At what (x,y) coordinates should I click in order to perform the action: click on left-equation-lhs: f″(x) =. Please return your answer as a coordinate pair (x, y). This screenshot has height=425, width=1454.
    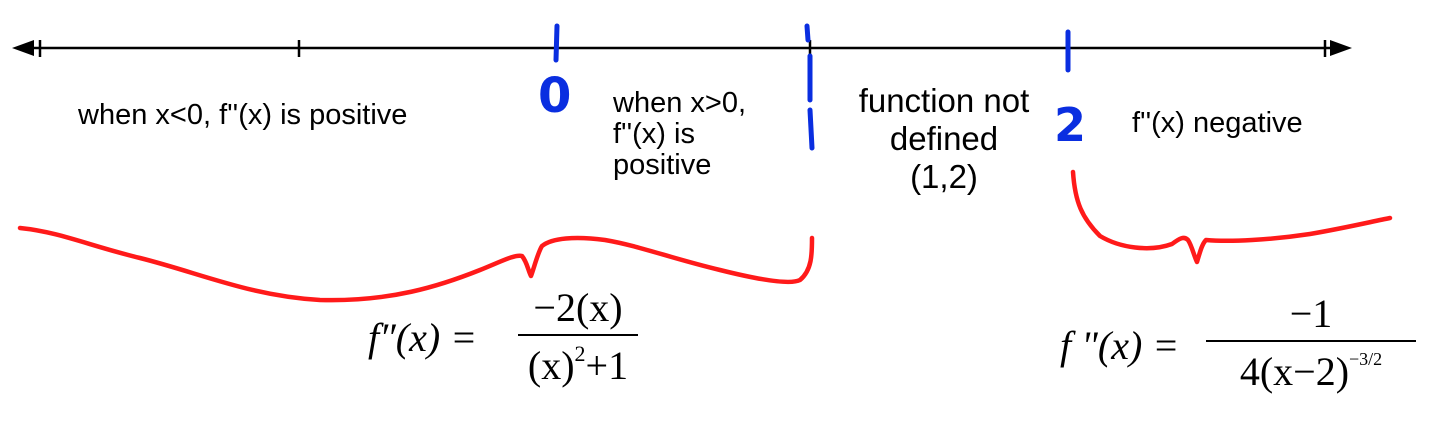
    Looking at the image, I should click on (423, 337).